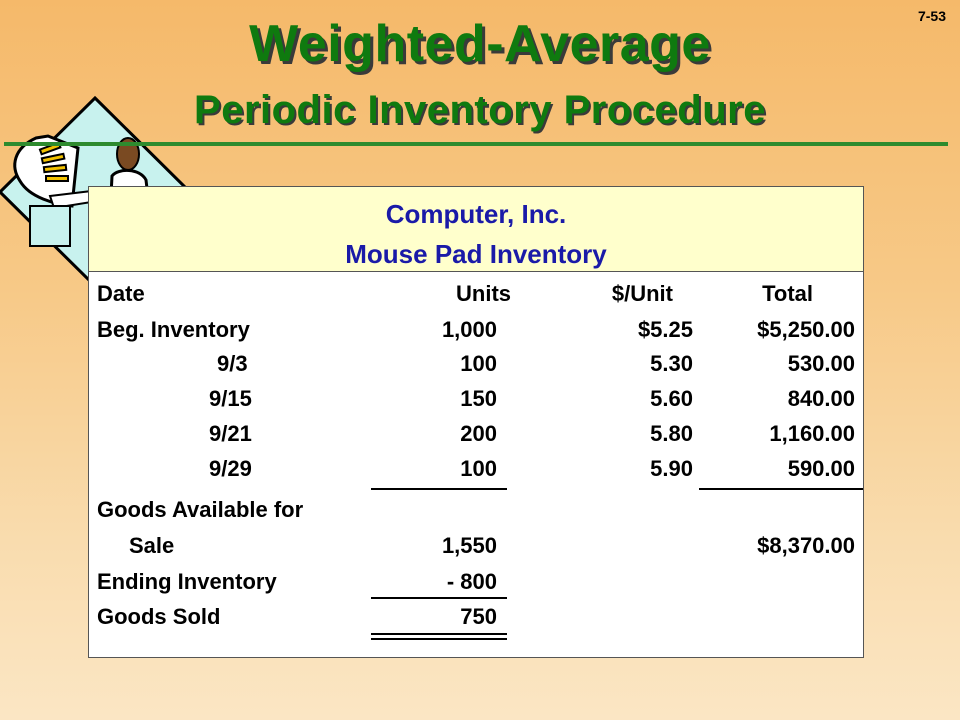 Image resolution: width=960 pixels, height=720 pixels. What do you see at coordinates (439, 639) in the screenshot?
I see `double-rule-bottom` at bounding box center [439, 639].